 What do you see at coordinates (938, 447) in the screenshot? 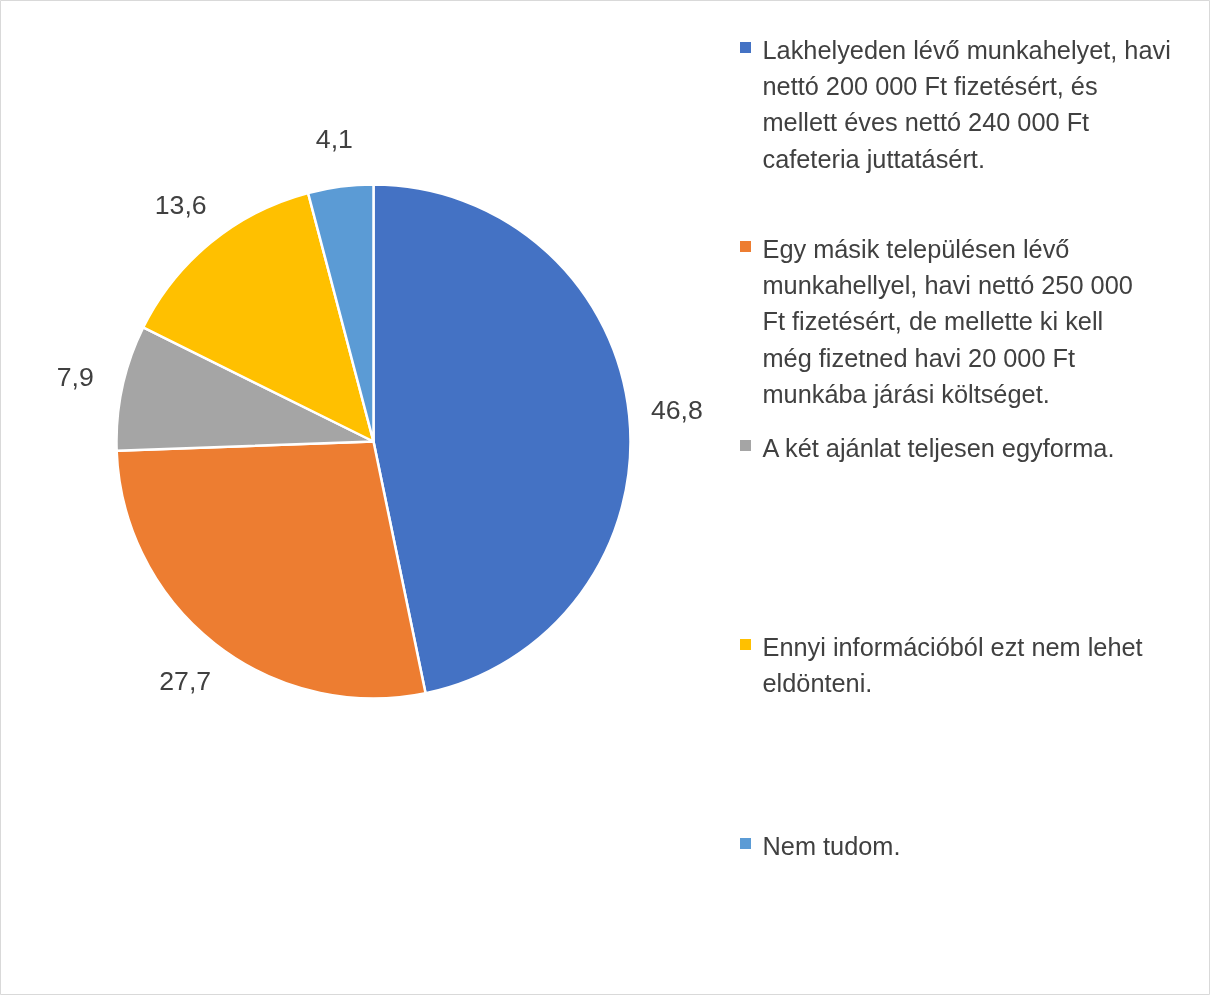
I see `legend-label: A két ajánlat teljesen egyforma.` at bounding box center [938, 447].